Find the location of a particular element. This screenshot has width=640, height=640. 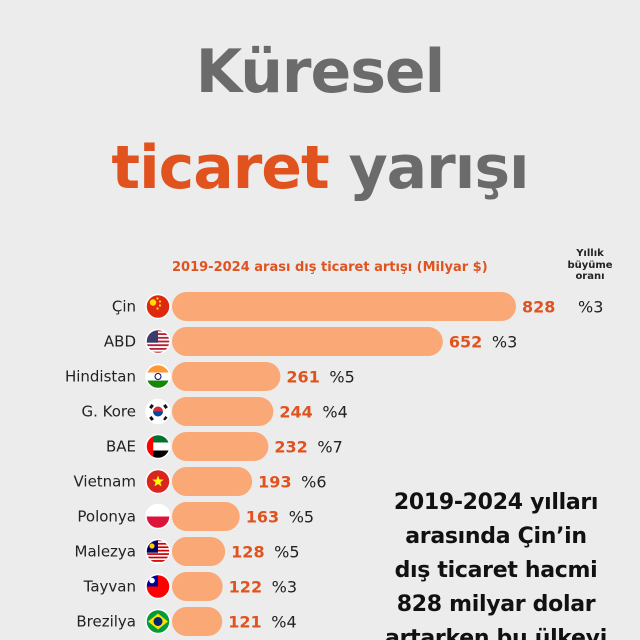

bar-row: Hindistan 261 %5 is located at coordinates (210, 376).